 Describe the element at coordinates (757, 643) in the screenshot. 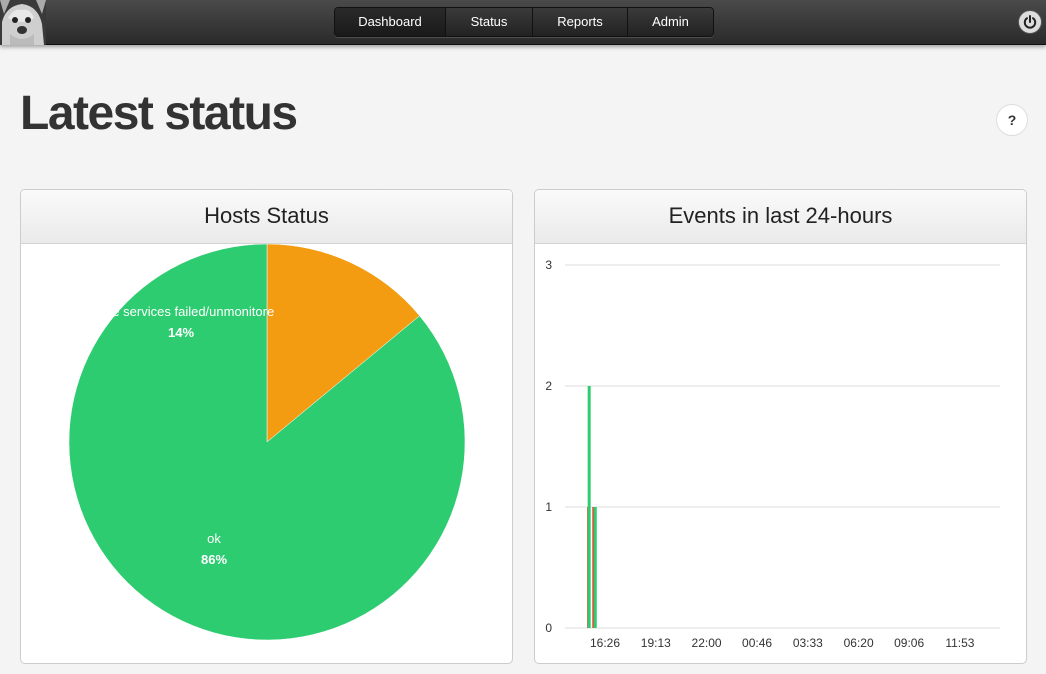

I see `x-tick-label: 00:46` at that location.